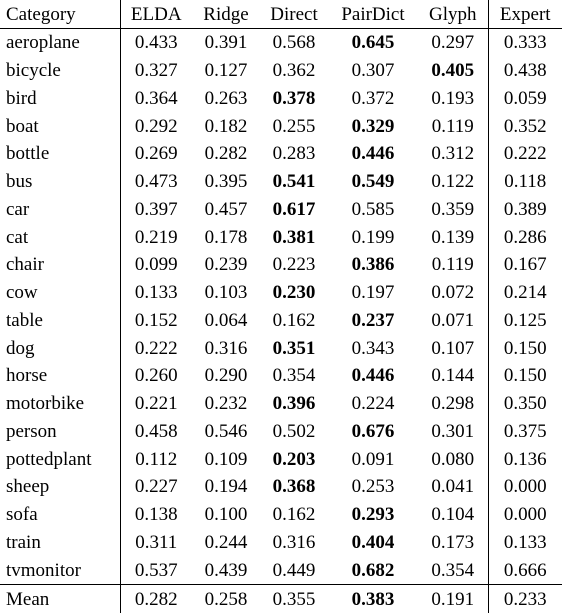  What do you see at coordinates (373, 570) in the screenshot?
I see `cell: 0.682` at bounding box center [373, 570].